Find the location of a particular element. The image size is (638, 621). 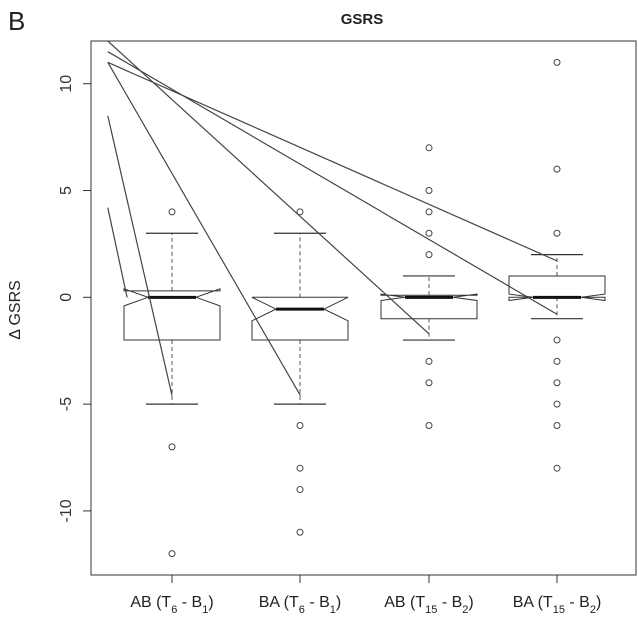

panel-label: B is located at coordinates (16, 21).